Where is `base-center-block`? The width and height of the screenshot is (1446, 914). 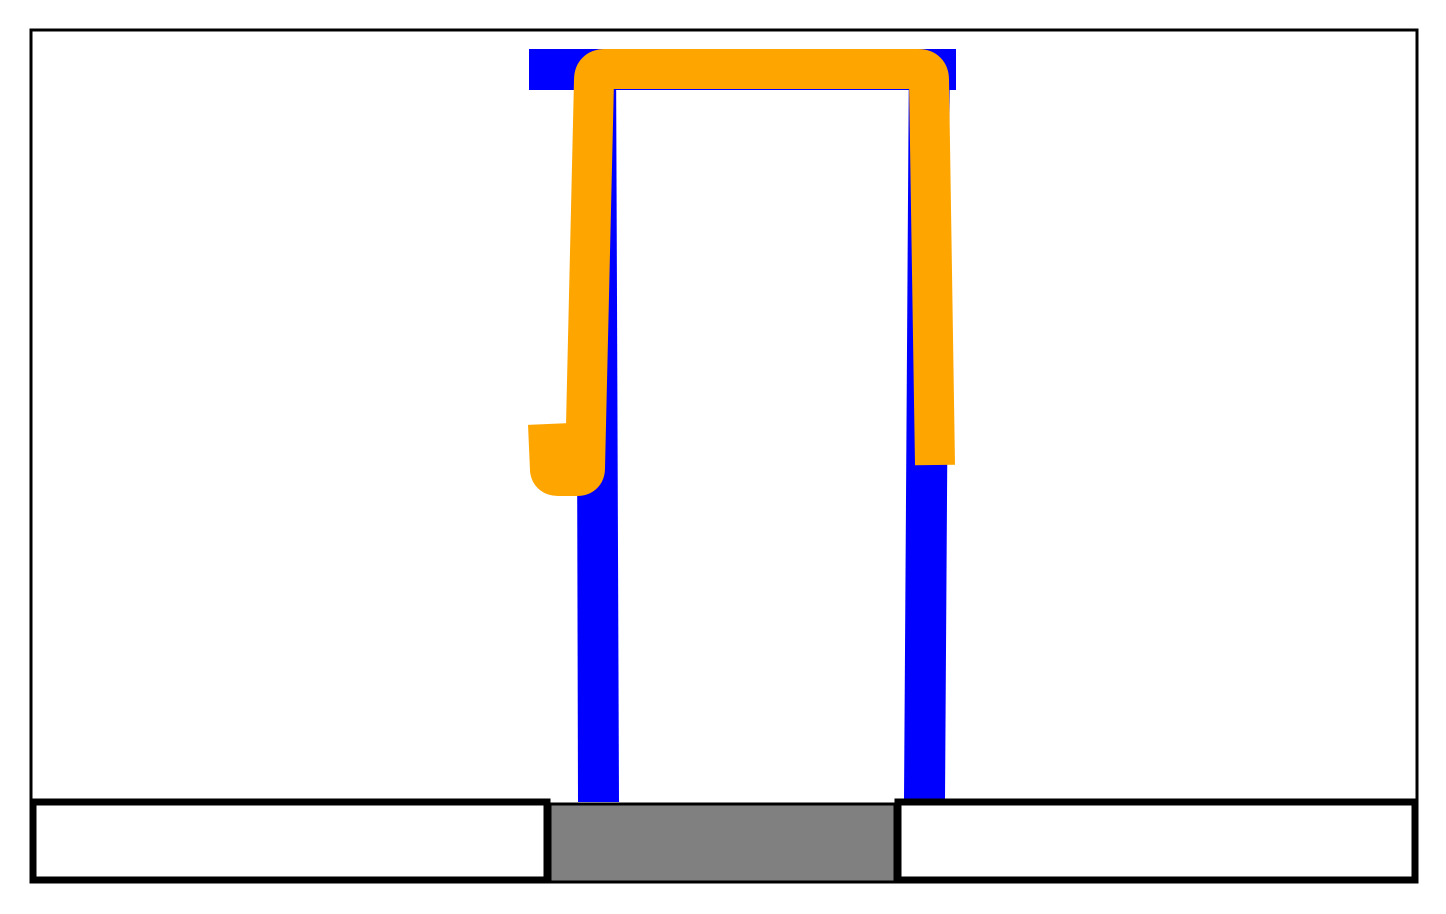 base-center-block is located at coordinates (722, 843).